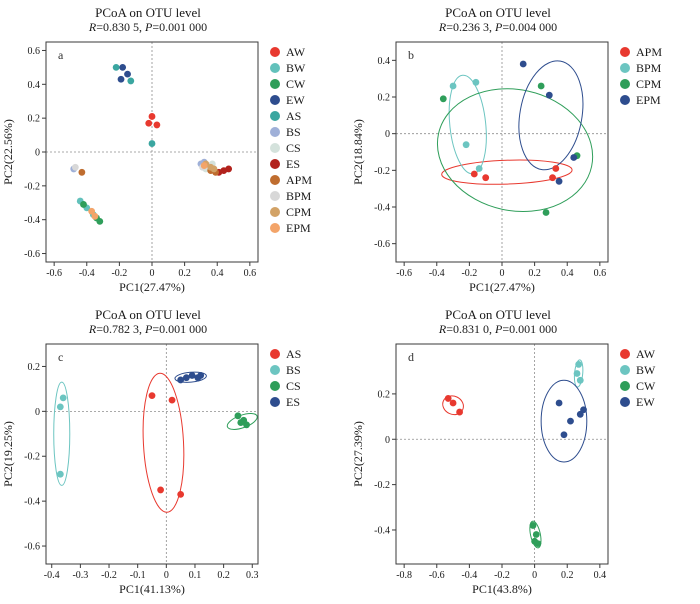  Describe the element at coordinates (645, 401) in the screenshot. I see `legend-label: EW` at that location.